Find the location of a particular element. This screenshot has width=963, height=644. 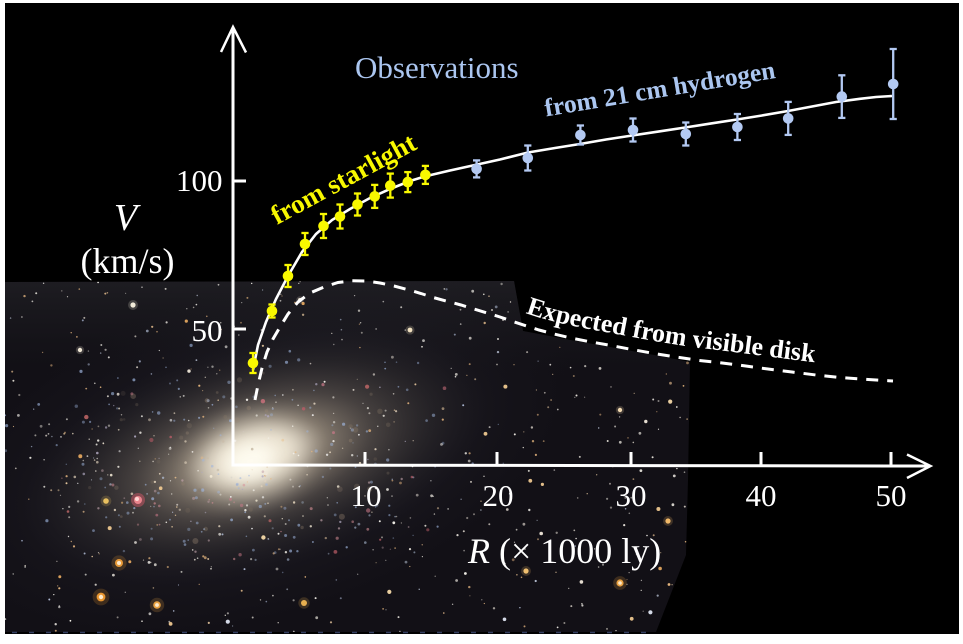

svg-text: 10 is located at coordinates (366, 495).